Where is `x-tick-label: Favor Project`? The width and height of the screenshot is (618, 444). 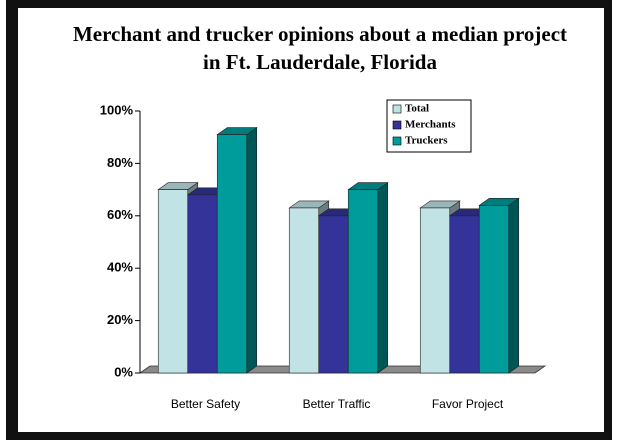
x-tick-label: Favor Project is located at coordinates (468, 404).